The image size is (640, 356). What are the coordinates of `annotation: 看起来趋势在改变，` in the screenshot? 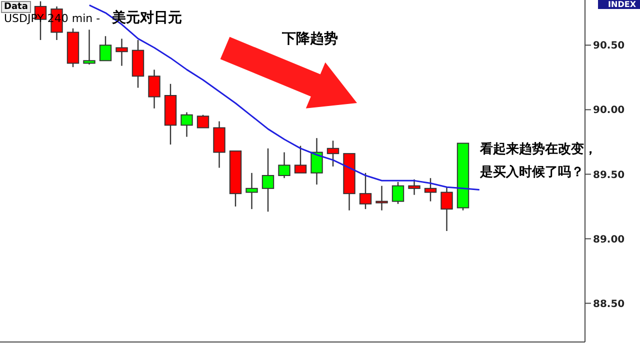 It's located at (538, 149).